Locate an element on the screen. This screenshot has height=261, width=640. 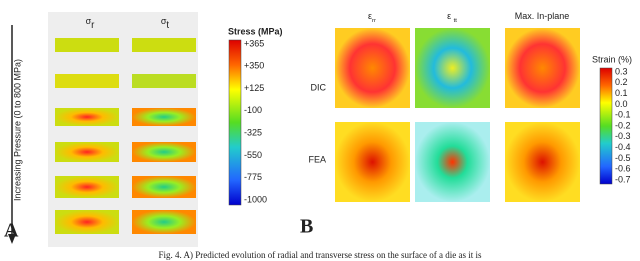
subscript: rr is located at coordinates (374, 21).